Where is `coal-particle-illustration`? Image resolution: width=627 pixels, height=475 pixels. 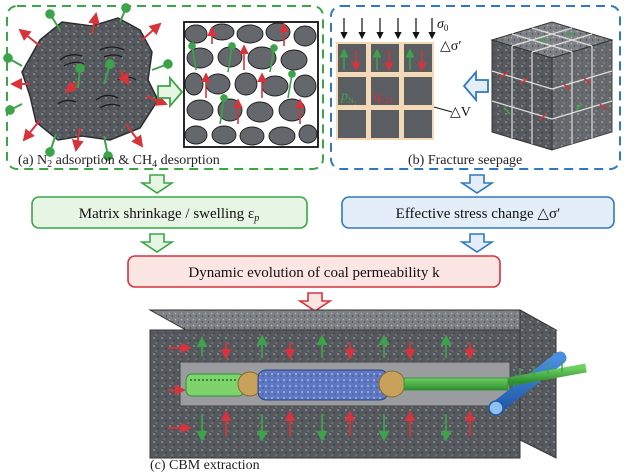 coal-particle-illustration is located at coordinates (88, 82).